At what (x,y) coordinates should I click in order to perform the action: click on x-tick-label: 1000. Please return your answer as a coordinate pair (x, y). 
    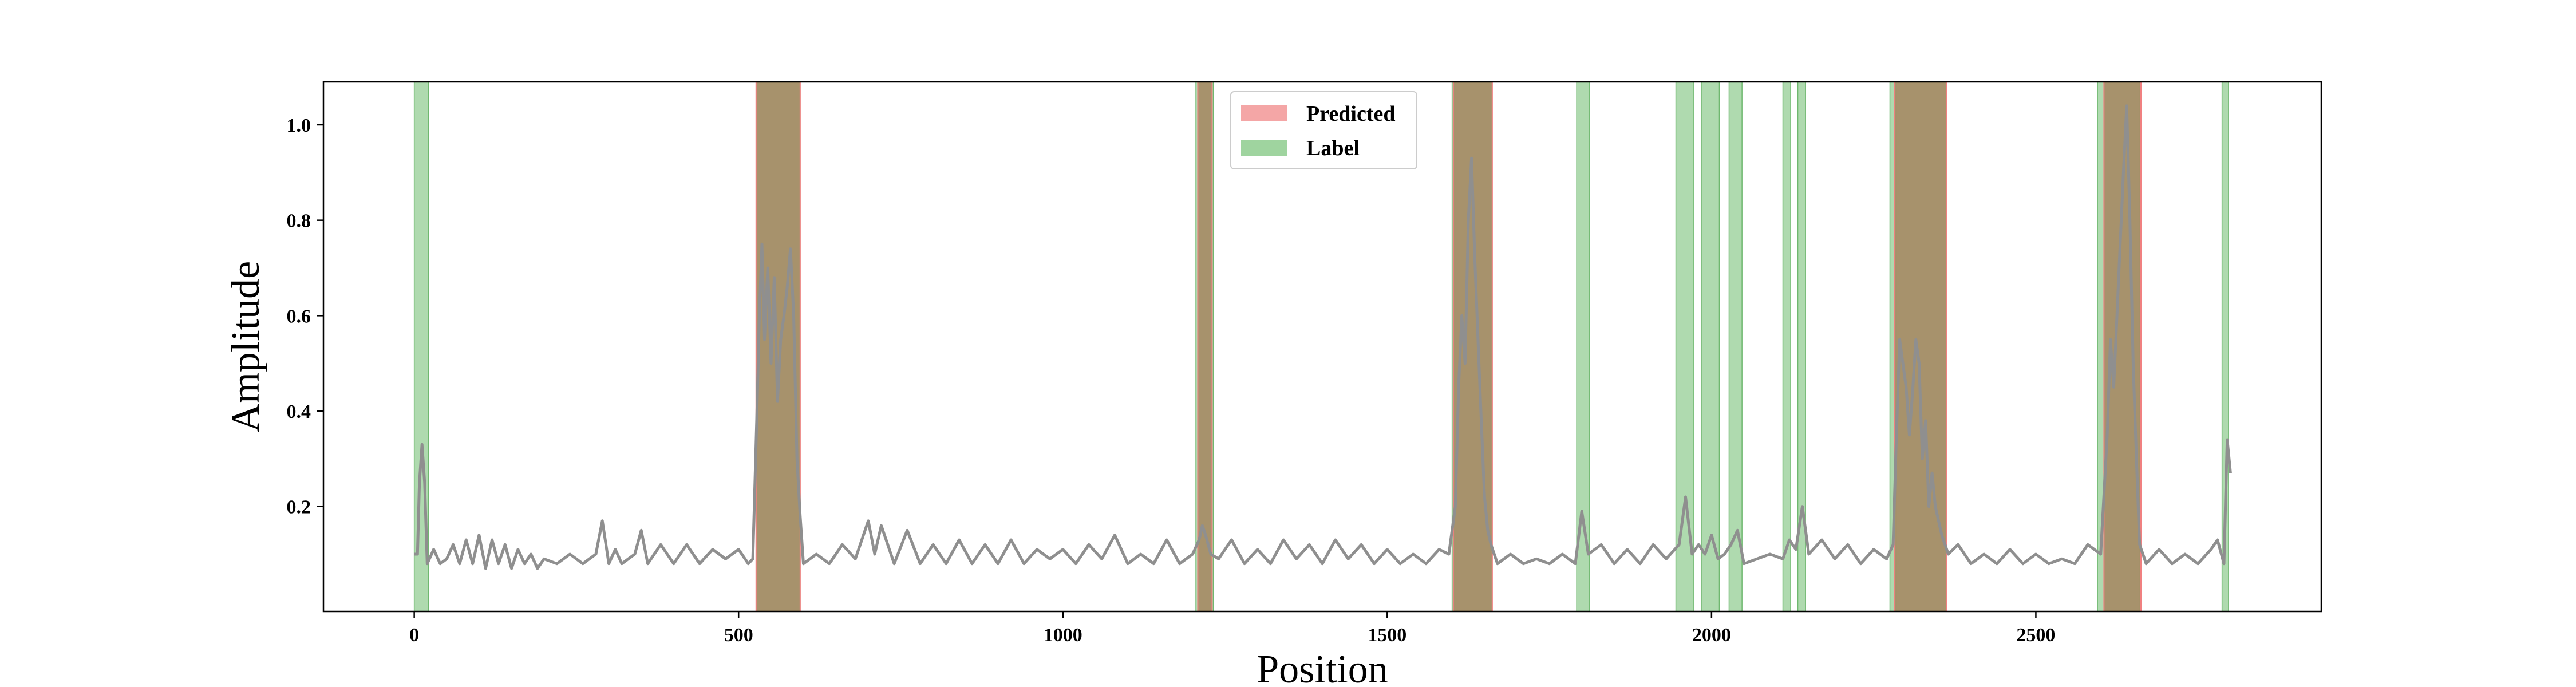
    Looking at the image, I should click on (1063, 636).